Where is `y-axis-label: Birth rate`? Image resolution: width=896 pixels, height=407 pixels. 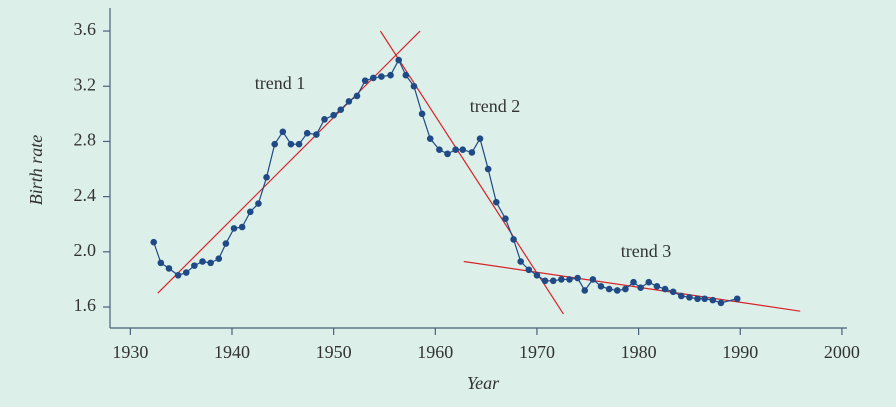
y-axis-label: Birth rate is located at coordinates (36, 170).